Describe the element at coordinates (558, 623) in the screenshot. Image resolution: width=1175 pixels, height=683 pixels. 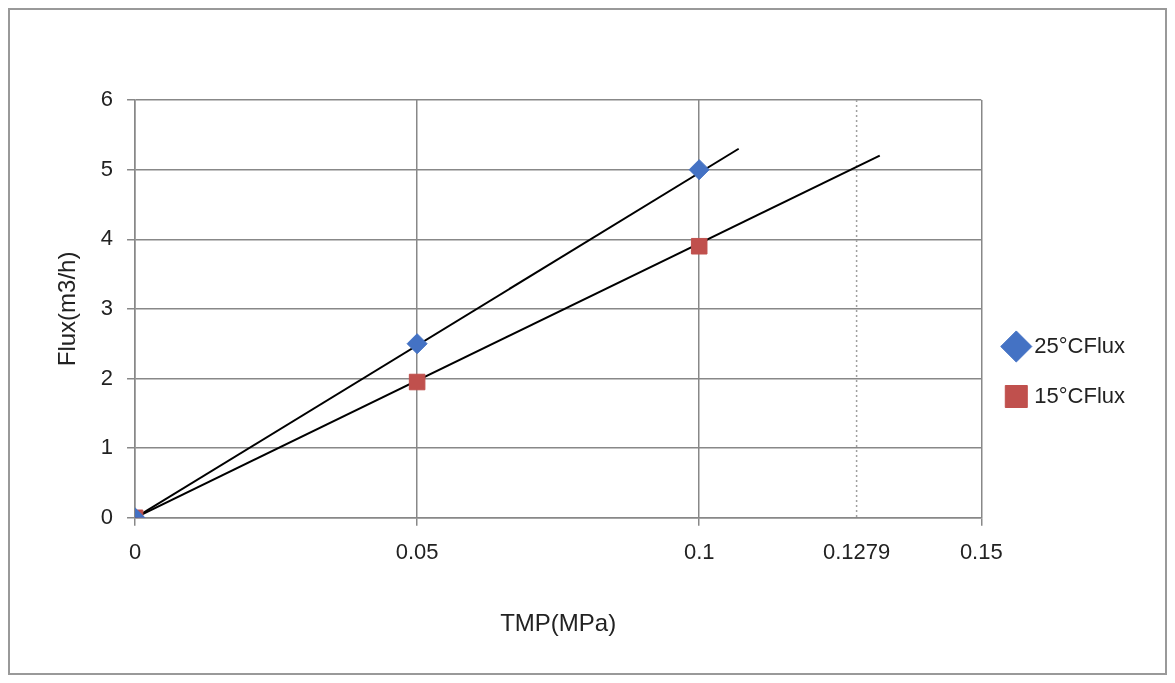
I see `x-axis-title: TMP(MPa)` at that location.